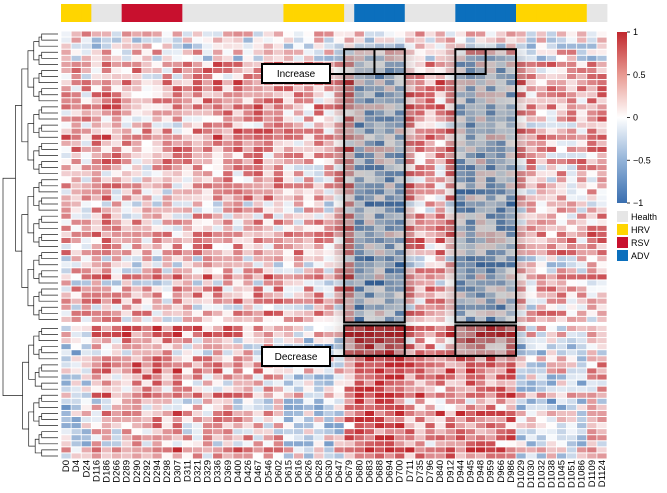 The height and width of the screenshot is (493, 667). Describe the element at coordinates (440, 471) in the screenshot. I see `column-label: D840` at that location.